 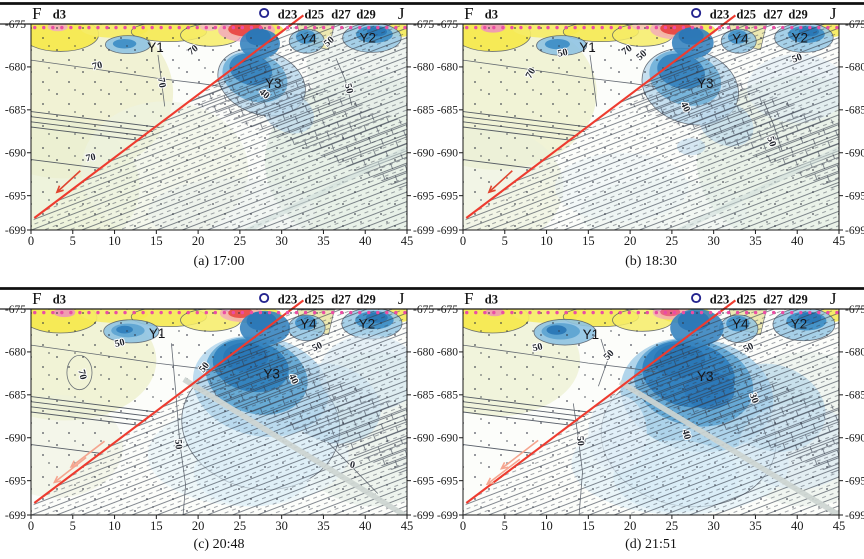 I want to click on zone-label-Y1: Y1, so click(x=155, y=47).